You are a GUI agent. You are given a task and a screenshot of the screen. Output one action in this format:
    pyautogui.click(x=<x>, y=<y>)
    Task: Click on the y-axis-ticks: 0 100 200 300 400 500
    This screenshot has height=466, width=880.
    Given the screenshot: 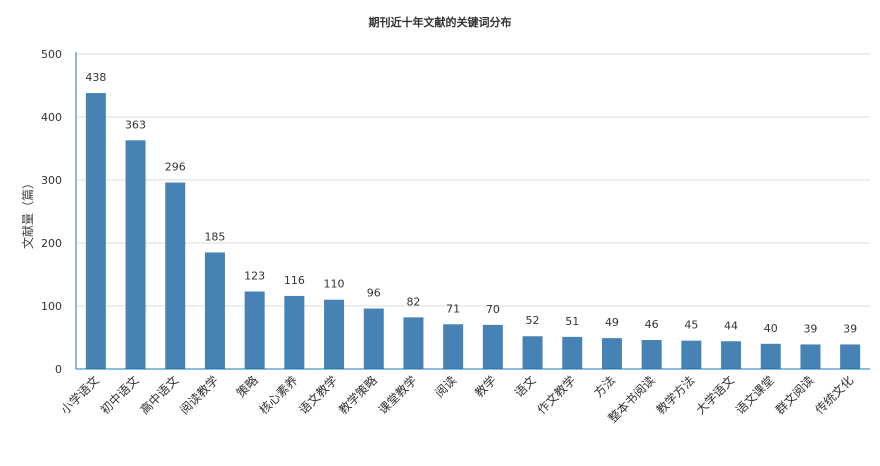 What is the action you would take?
    pyautogui.click(x=51, y=212)
    